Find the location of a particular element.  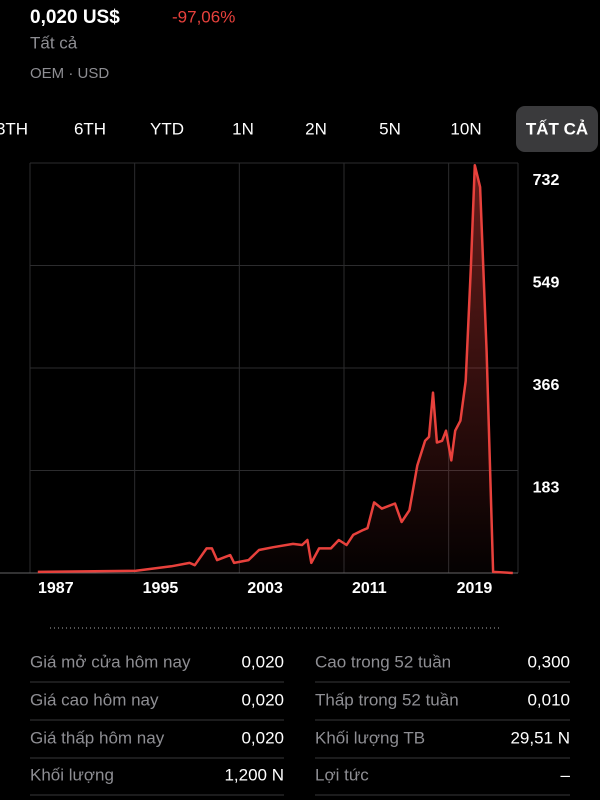

x-tick-label: 1995 is located at coordinates (161, 588).